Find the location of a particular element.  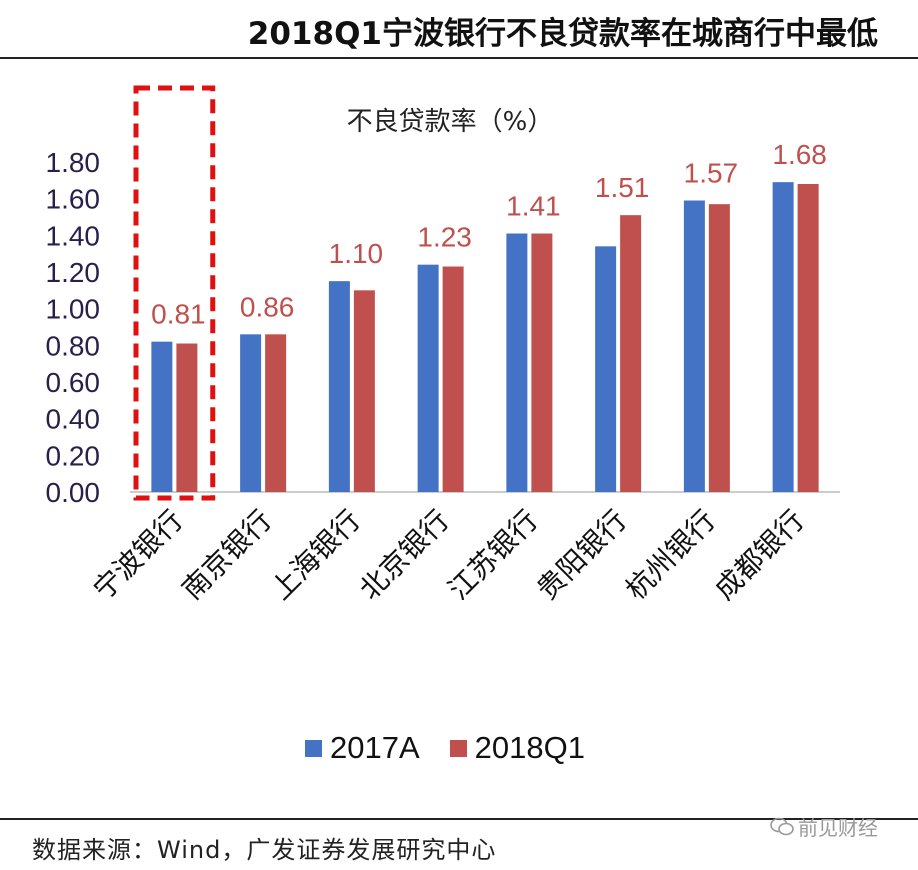

y-tick-label: 1.20 is located at coordinates (73, 272).